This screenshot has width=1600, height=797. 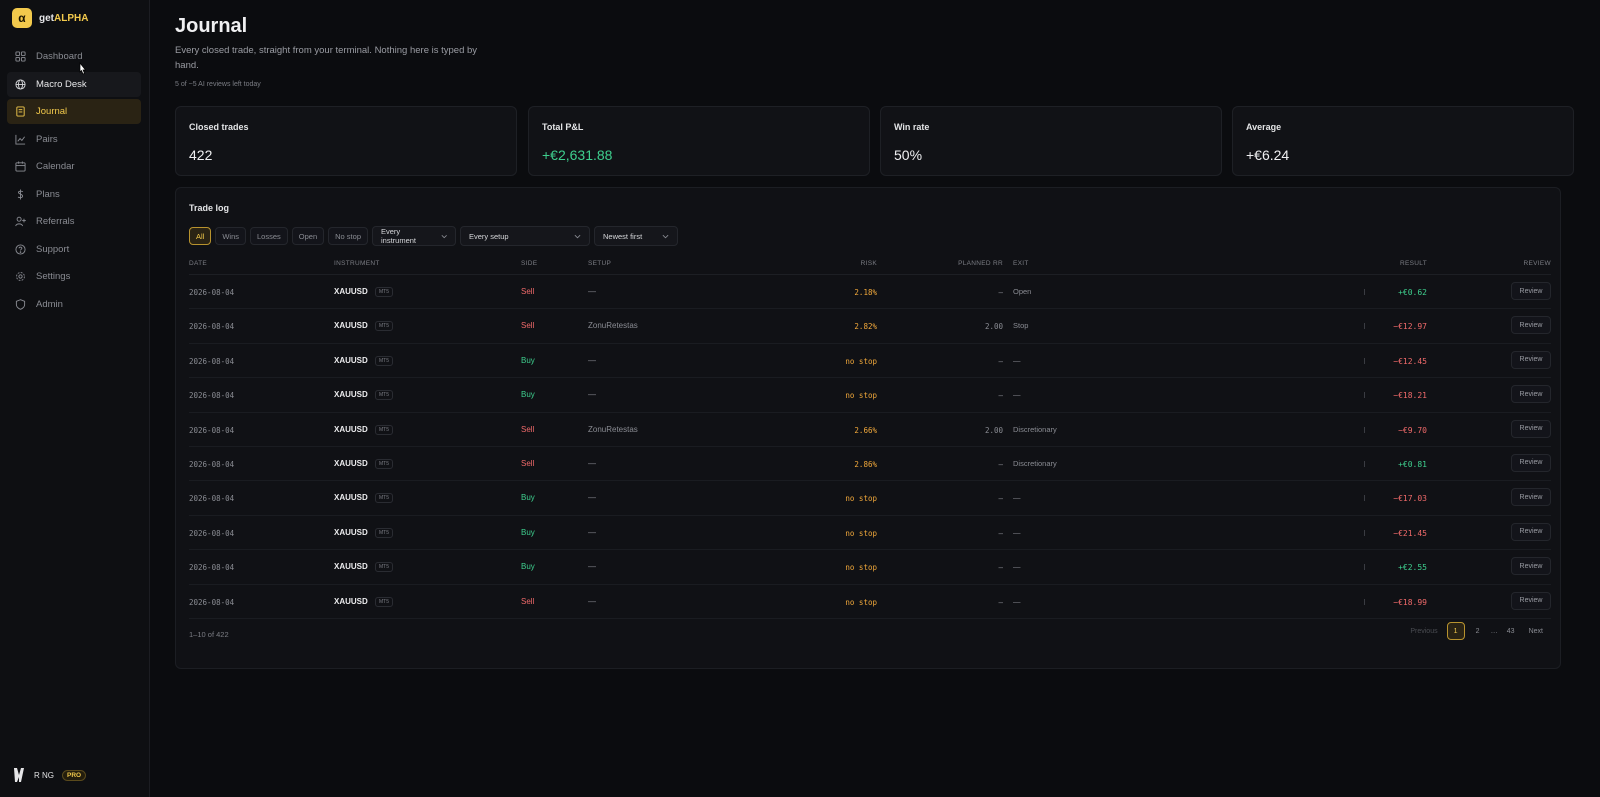 I want to click on column-header-planned-rr: PLANNED RR, so click(x=980, y=263).